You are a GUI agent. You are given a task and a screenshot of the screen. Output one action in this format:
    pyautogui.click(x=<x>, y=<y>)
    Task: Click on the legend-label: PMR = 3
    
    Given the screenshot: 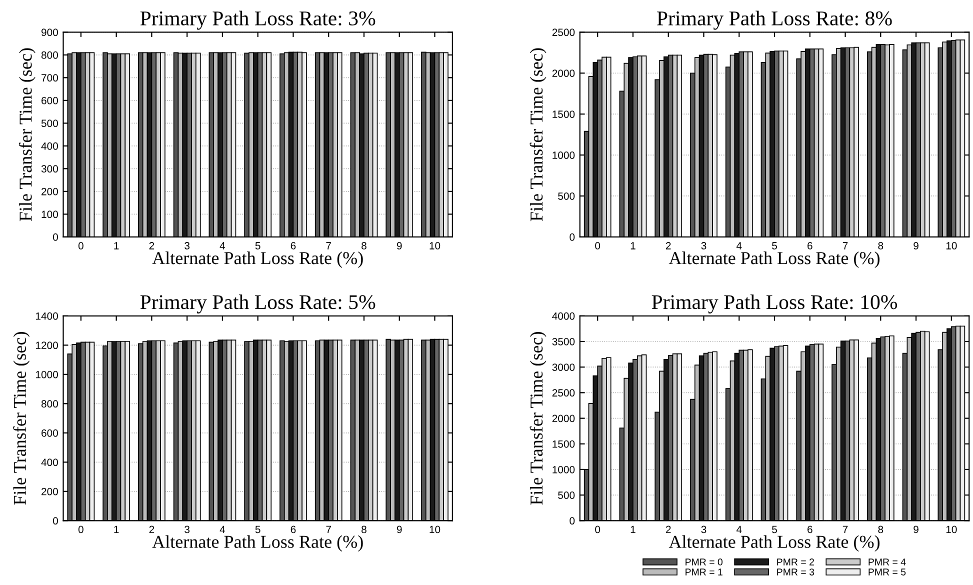 What is the action you would take?
    pyautogui.click(x=795, y=572)
    